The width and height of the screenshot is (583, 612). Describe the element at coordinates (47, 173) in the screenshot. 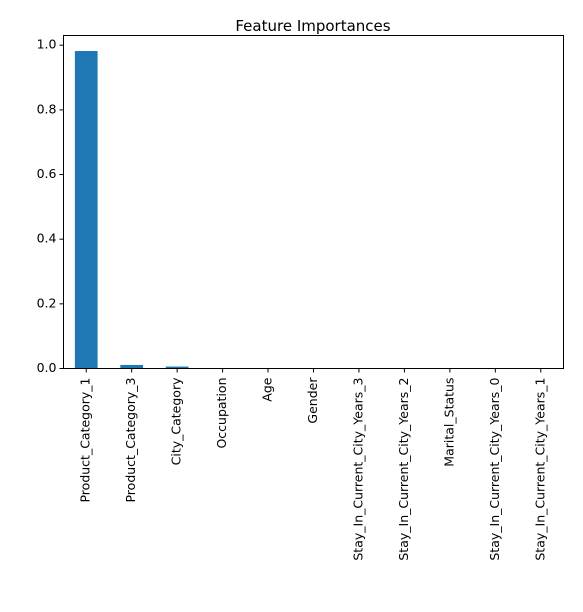

I see `y-tick-label: 0.6` at that location.